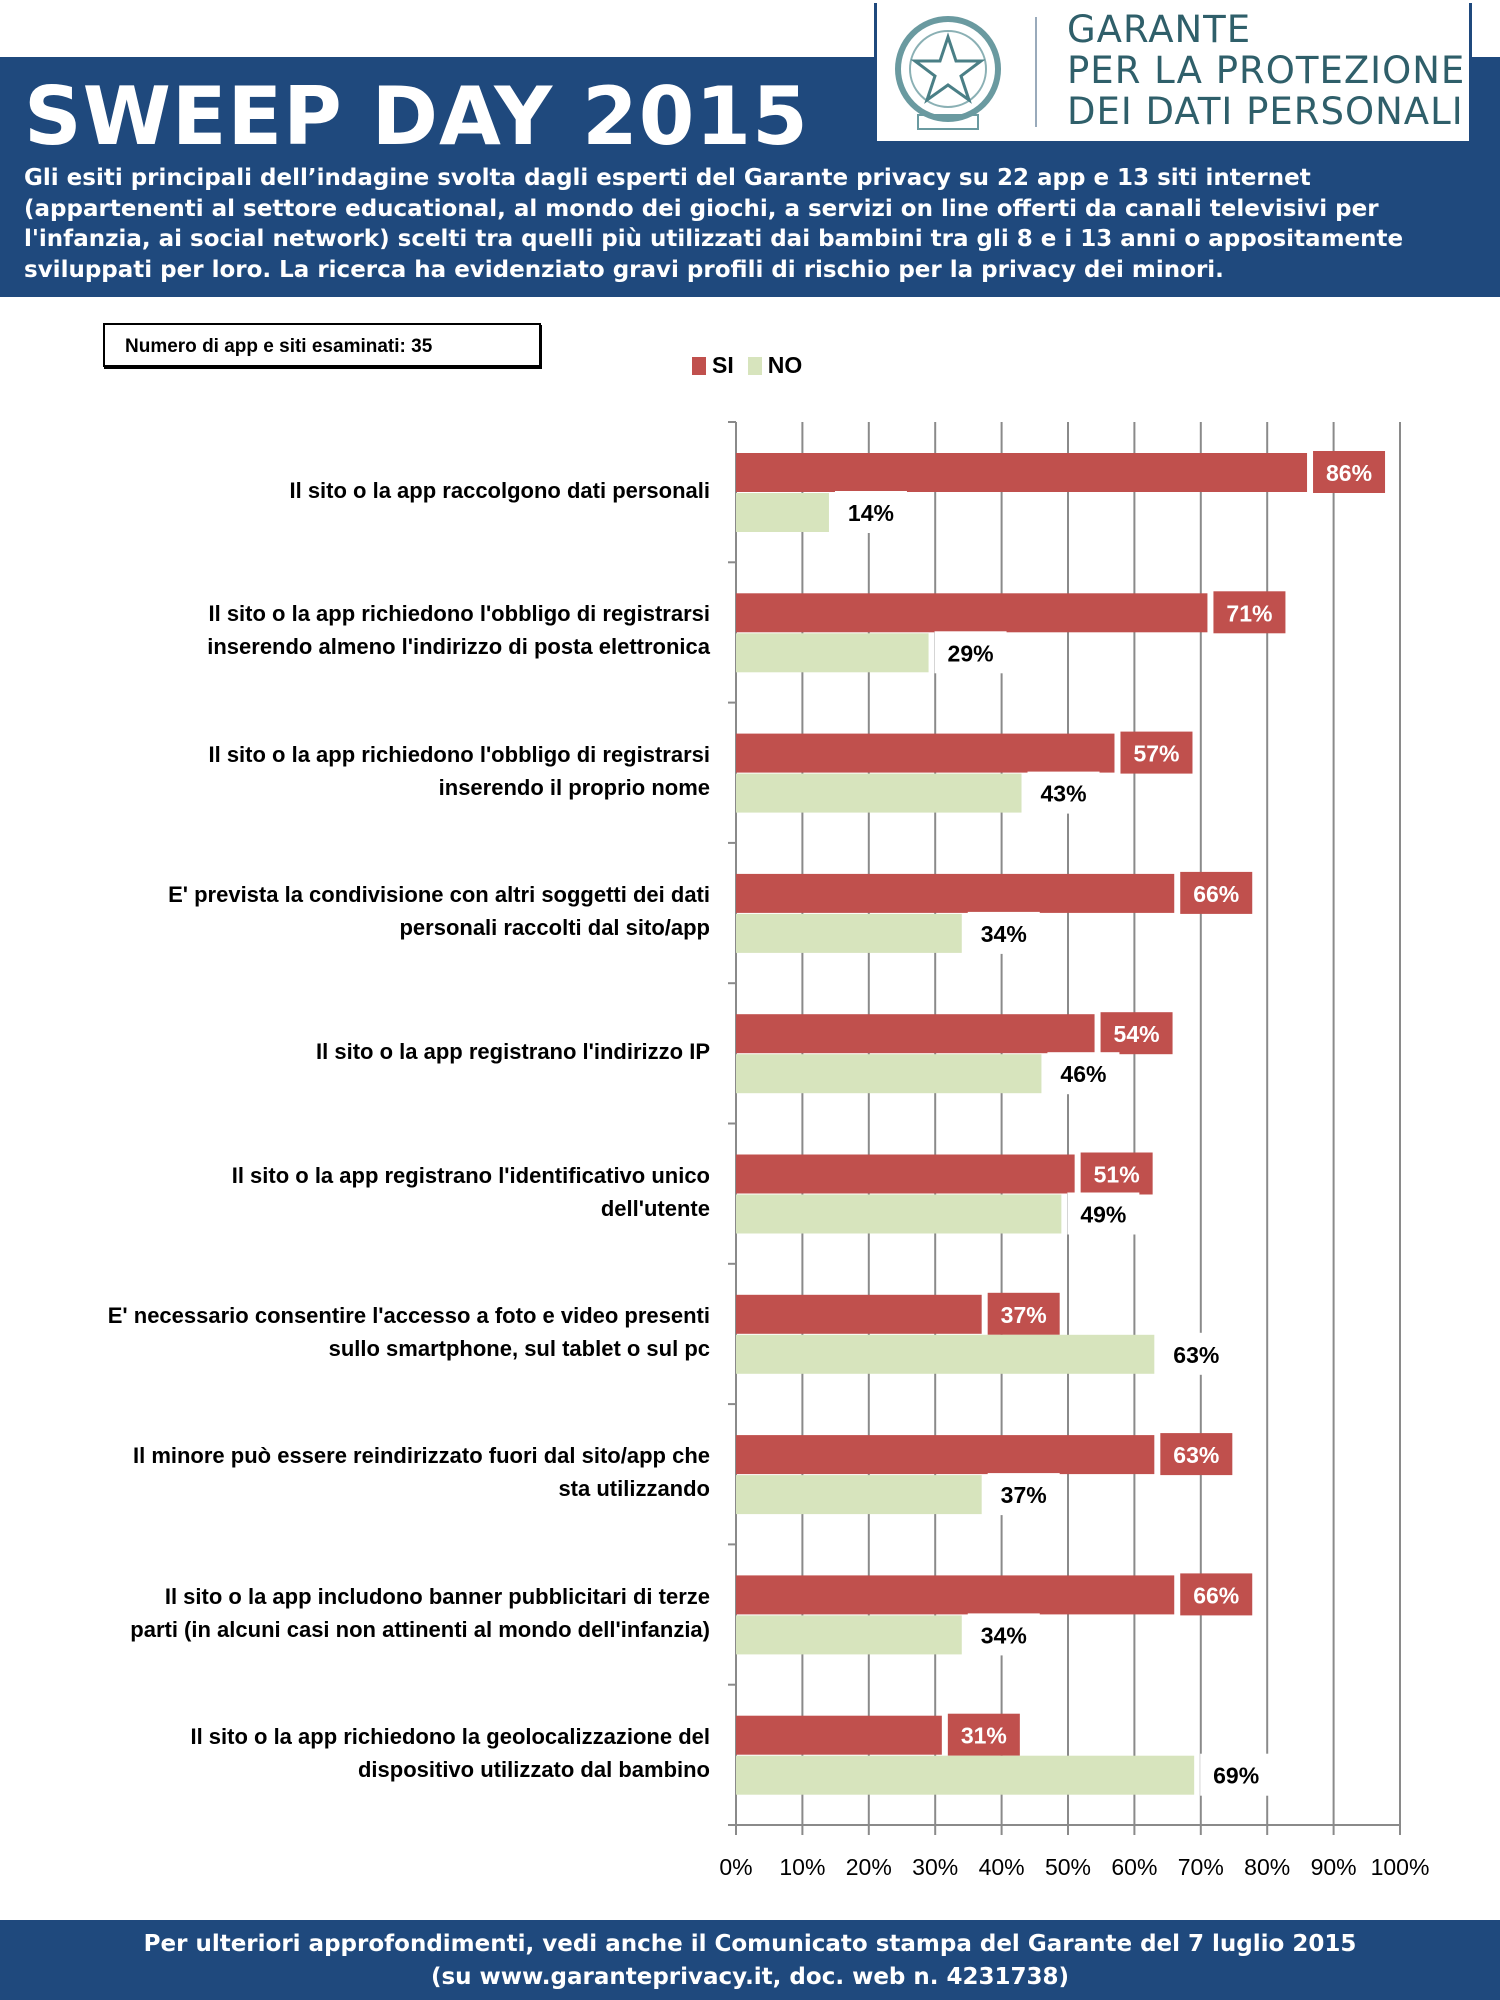 The image size is (1500, 2000). What do you see at coordinates (1004, 934) in the screenshot?
I see `data-label-no: 34%` at bounding box center [1004, 934].